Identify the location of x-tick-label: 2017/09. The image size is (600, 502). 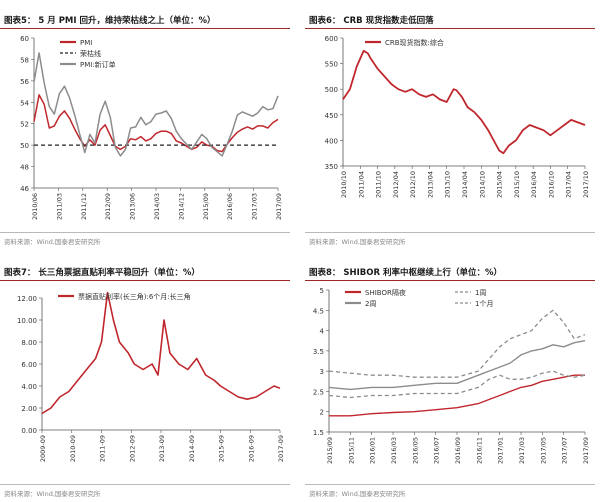
(586, 450).